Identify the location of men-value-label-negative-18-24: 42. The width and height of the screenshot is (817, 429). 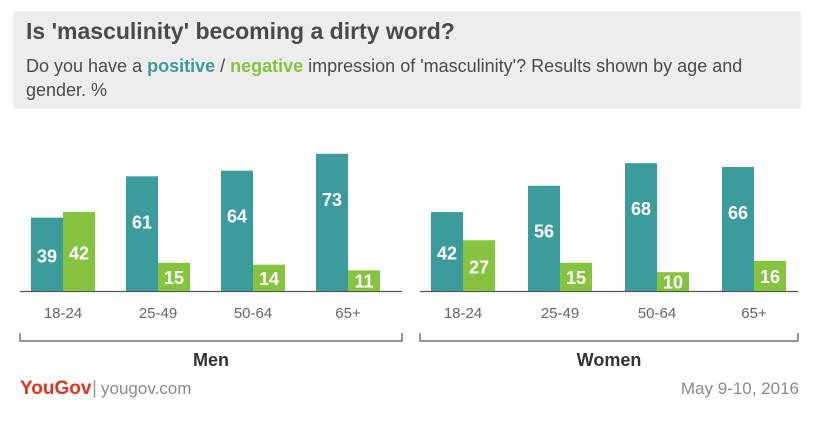
(79, 254).